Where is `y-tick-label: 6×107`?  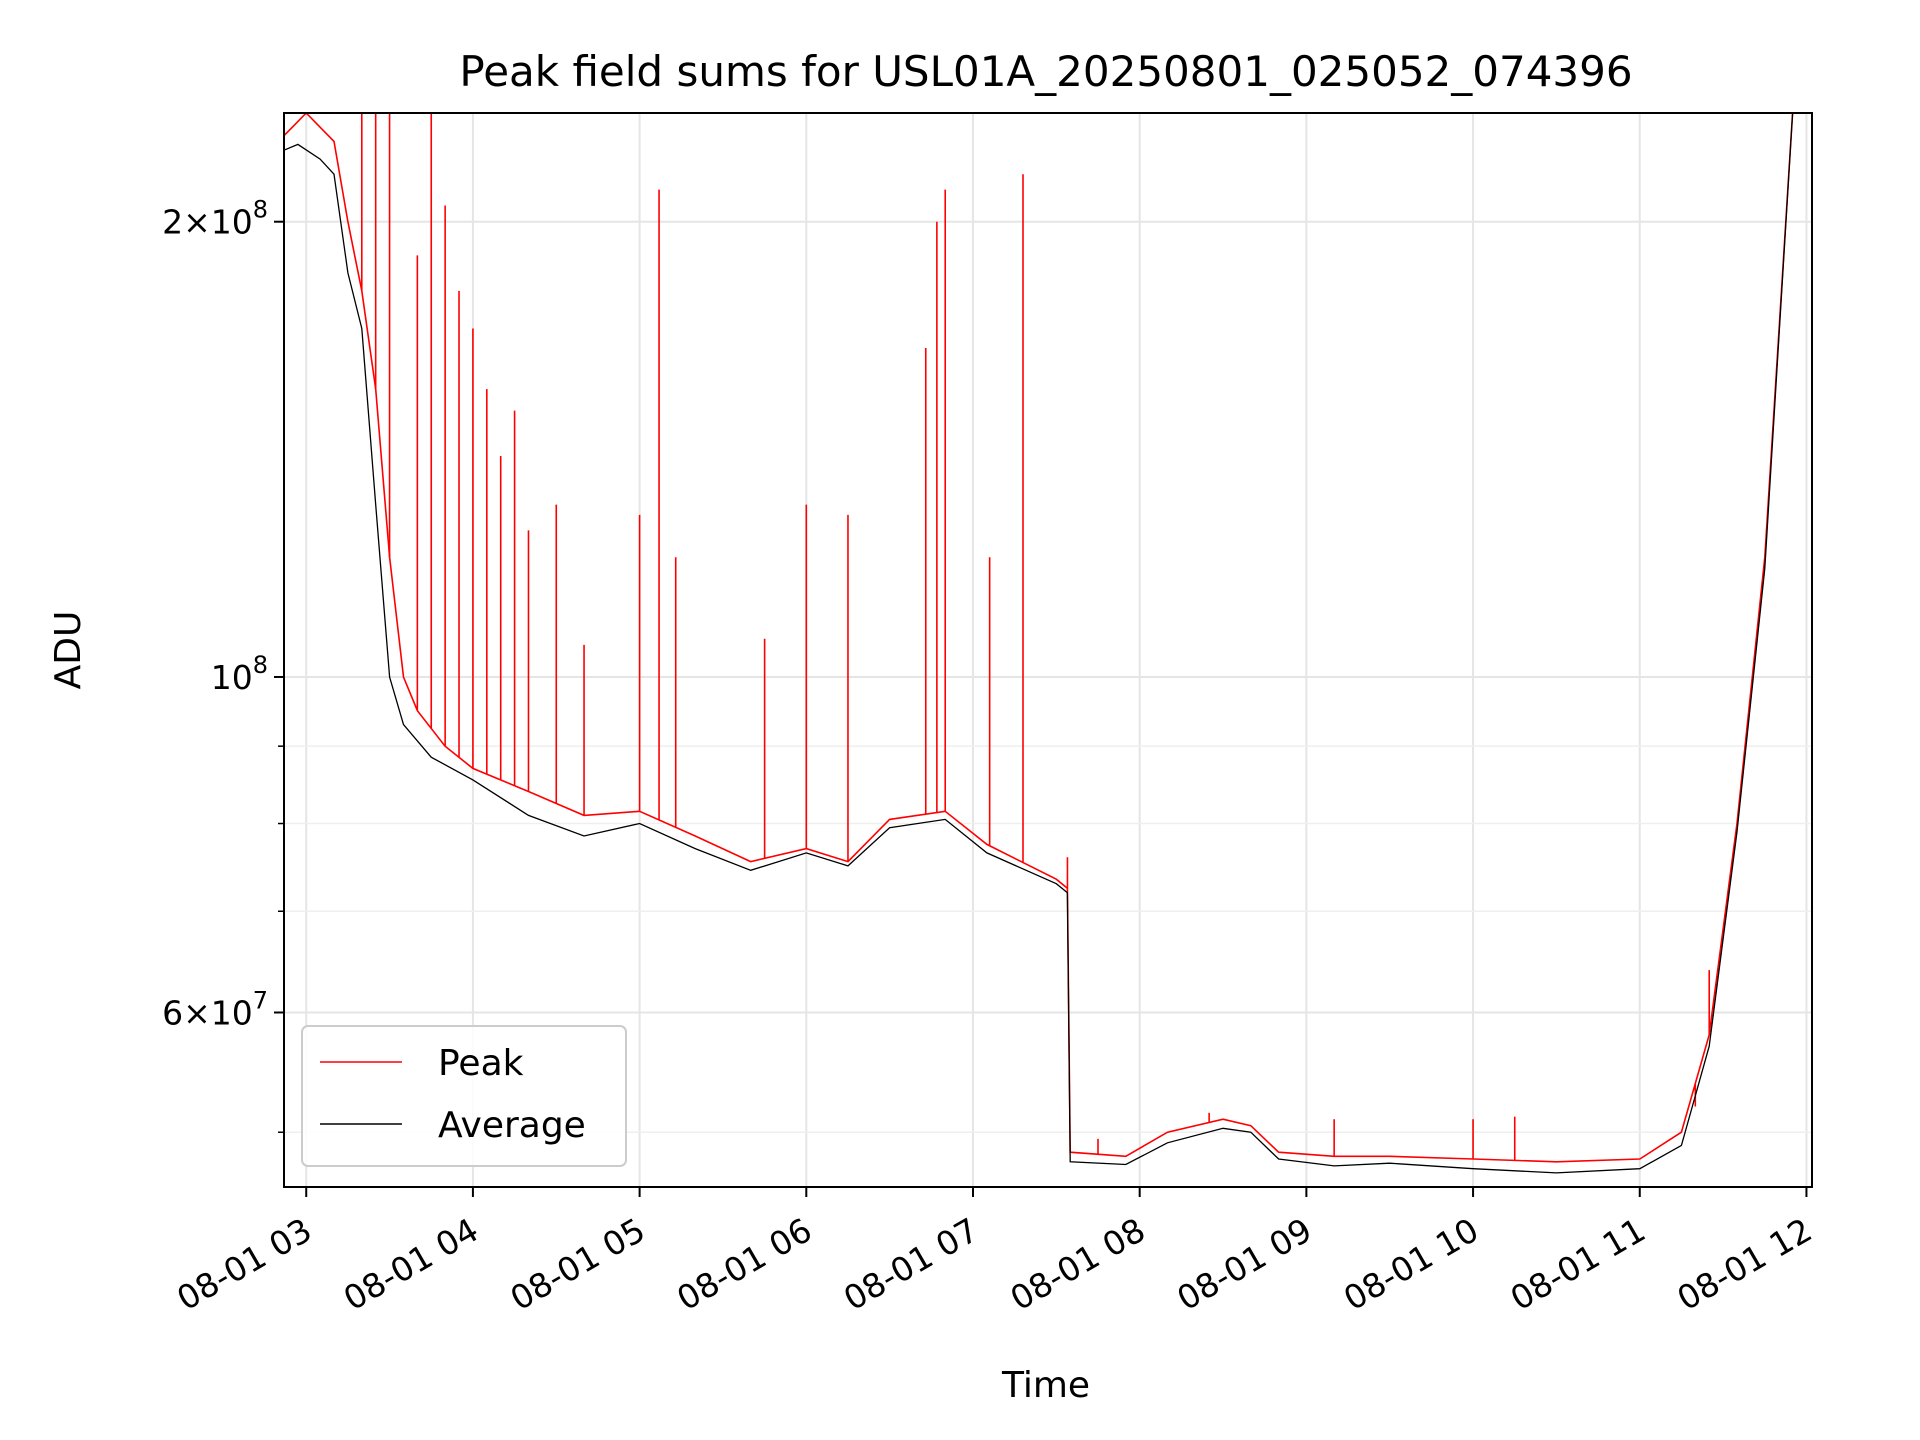
y-tick-label: 6×107 is located at coordinates (215, 1009).